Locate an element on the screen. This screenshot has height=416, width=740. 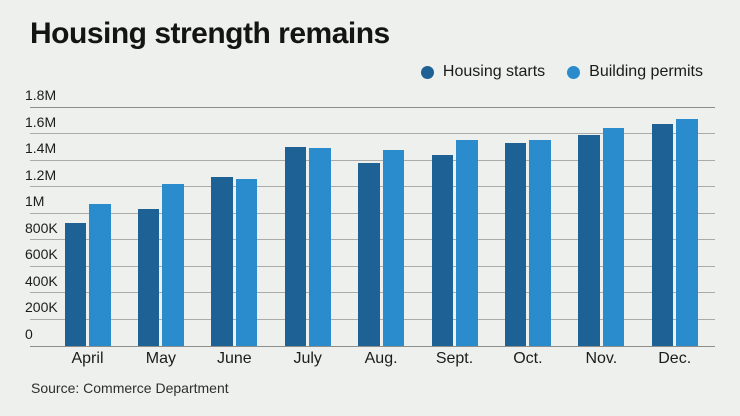
y-tick-label-1M: 1M is located at coordinates (35, 201).